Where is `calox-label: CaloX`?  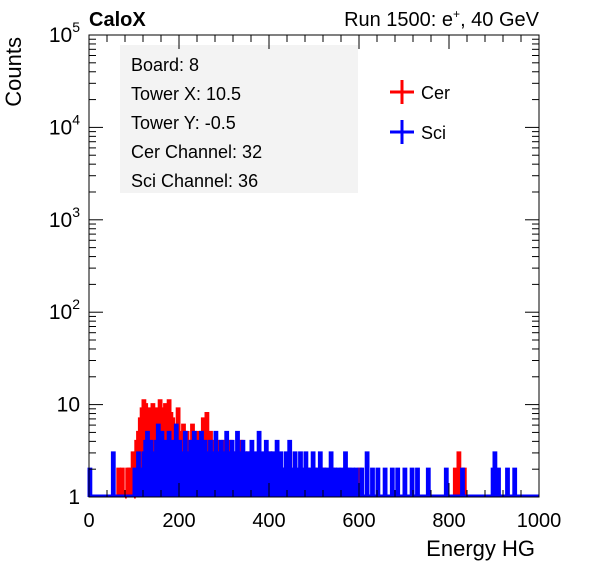 calox-label: CaloX is located at coordinates (117, 20).